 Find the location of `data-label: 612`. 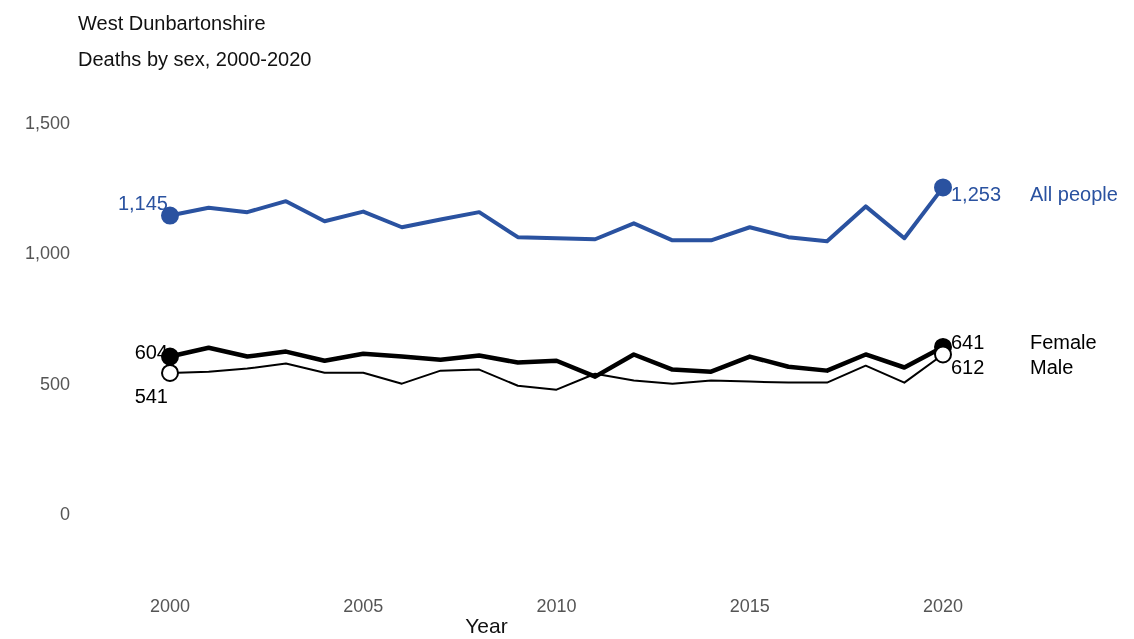

data-label: 612 is located at coordinates (968, 367).